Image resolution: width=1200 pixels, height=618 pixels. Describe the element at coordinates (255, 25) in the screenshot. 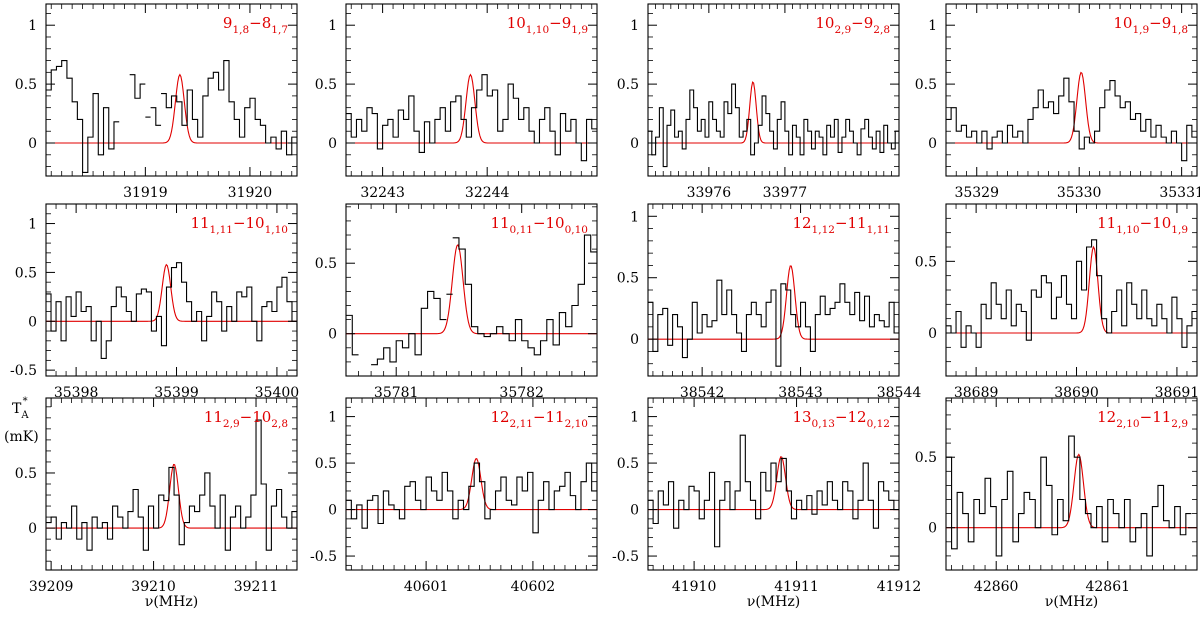

I see `transition-label: 91,8−81,7` at that location.